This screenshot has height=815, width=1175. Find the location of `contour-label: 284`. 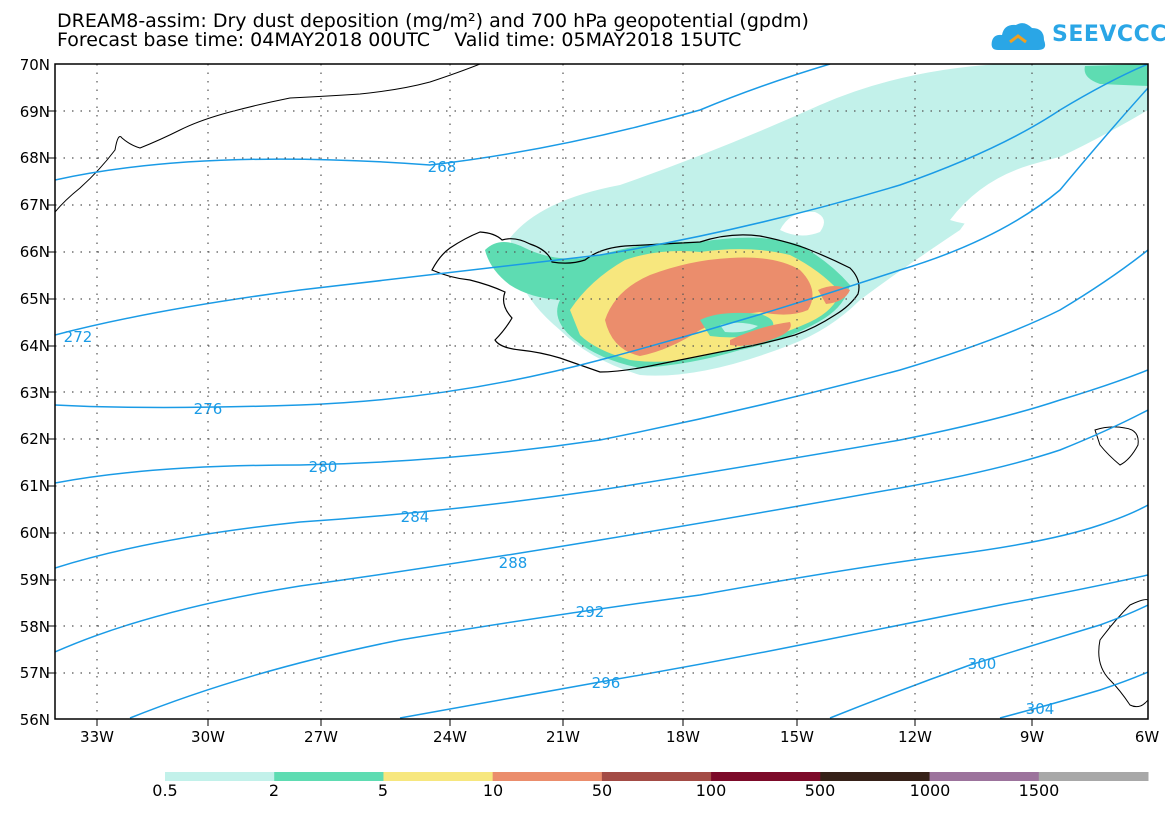

contour-label: 284 is located at coordinates (415, 517).